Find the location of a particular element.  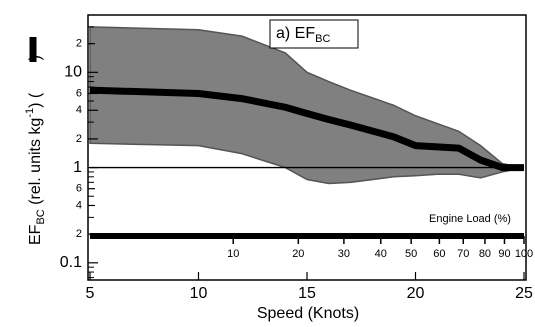

annotation-text: a) EF is located at coordinates (295, 33).